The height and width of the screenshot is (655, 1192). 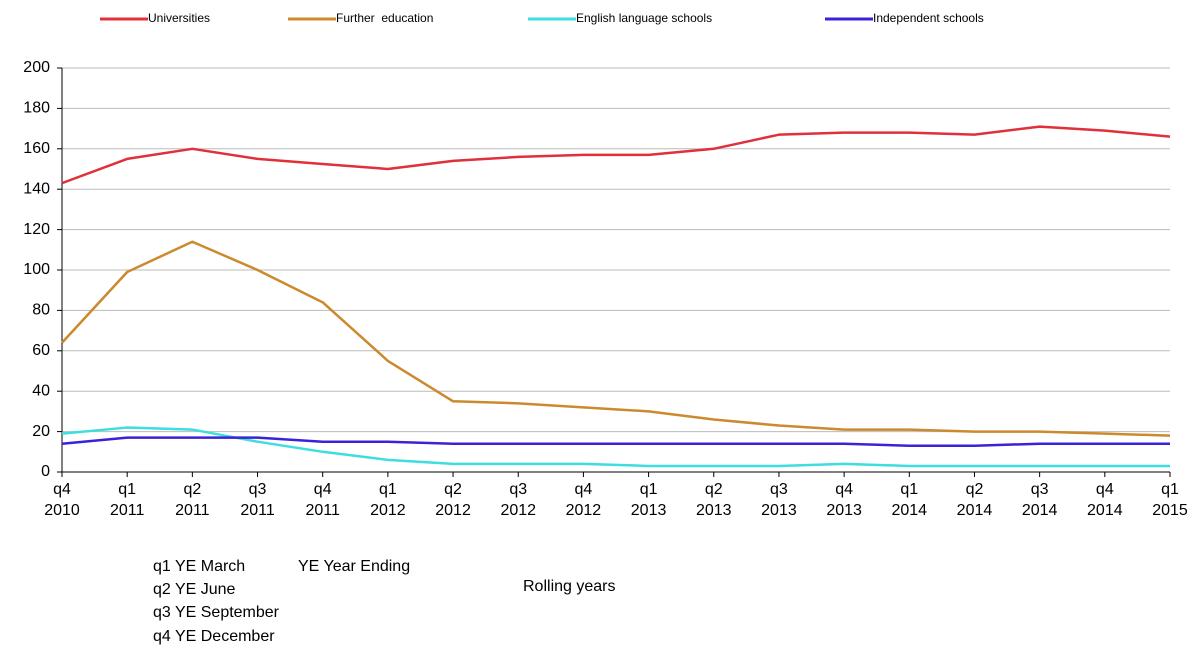 I want to click on note: q1 YE March, so click(x=199, y=566).